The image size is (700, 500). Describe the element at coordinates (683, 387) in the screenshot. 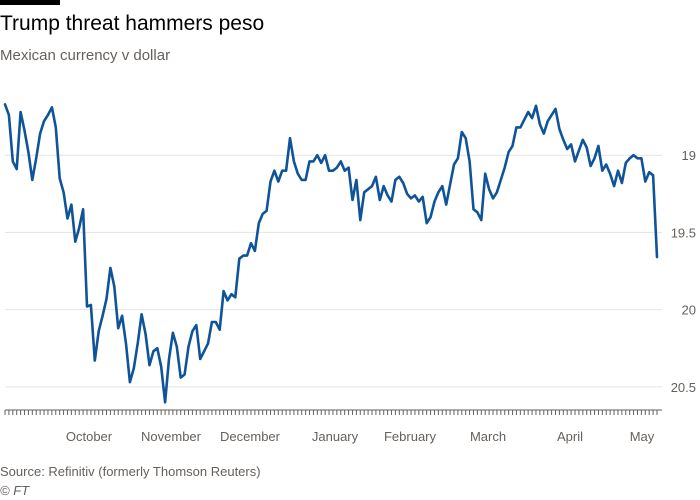

I see `y-tick-label: 20.5` at that location.